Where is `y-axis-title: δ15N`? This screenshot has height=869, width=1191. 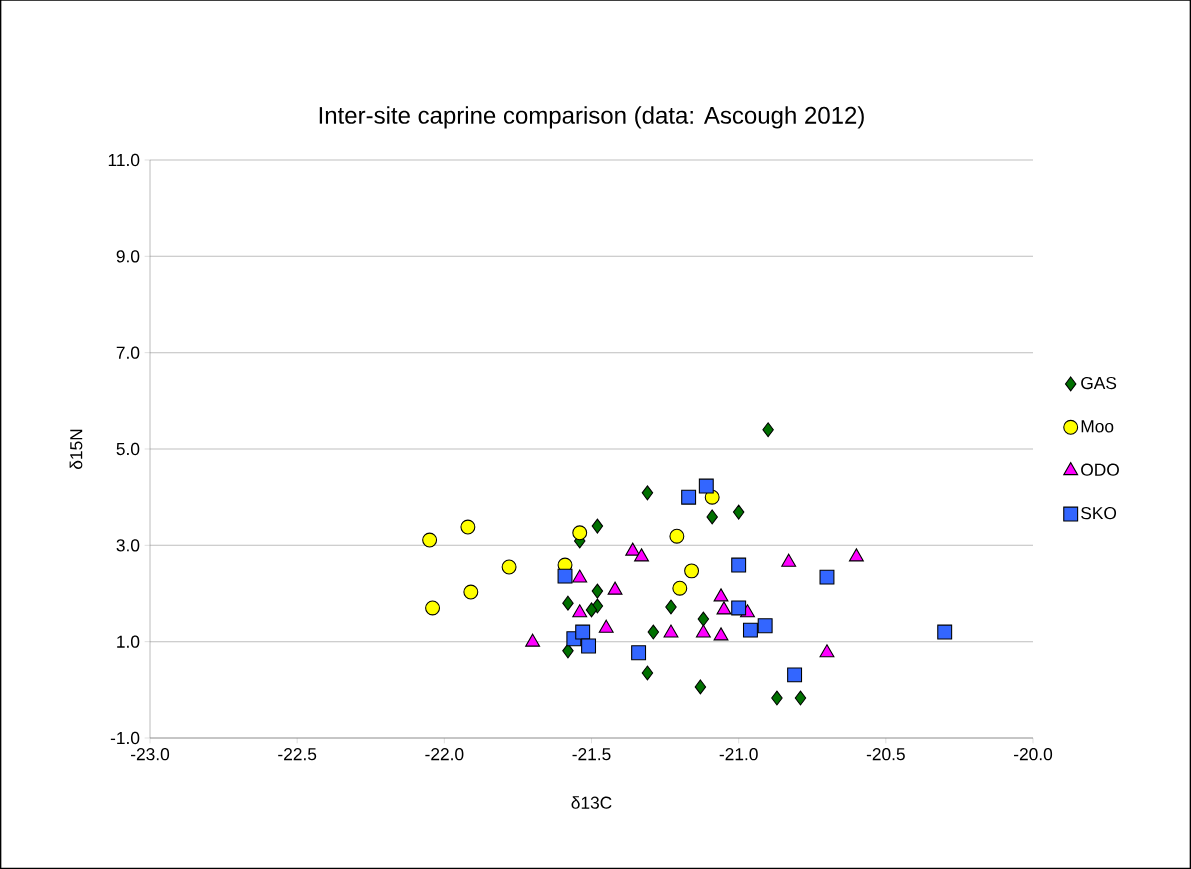
y-axis-title: δ15N is located at coordinates (76, 449).